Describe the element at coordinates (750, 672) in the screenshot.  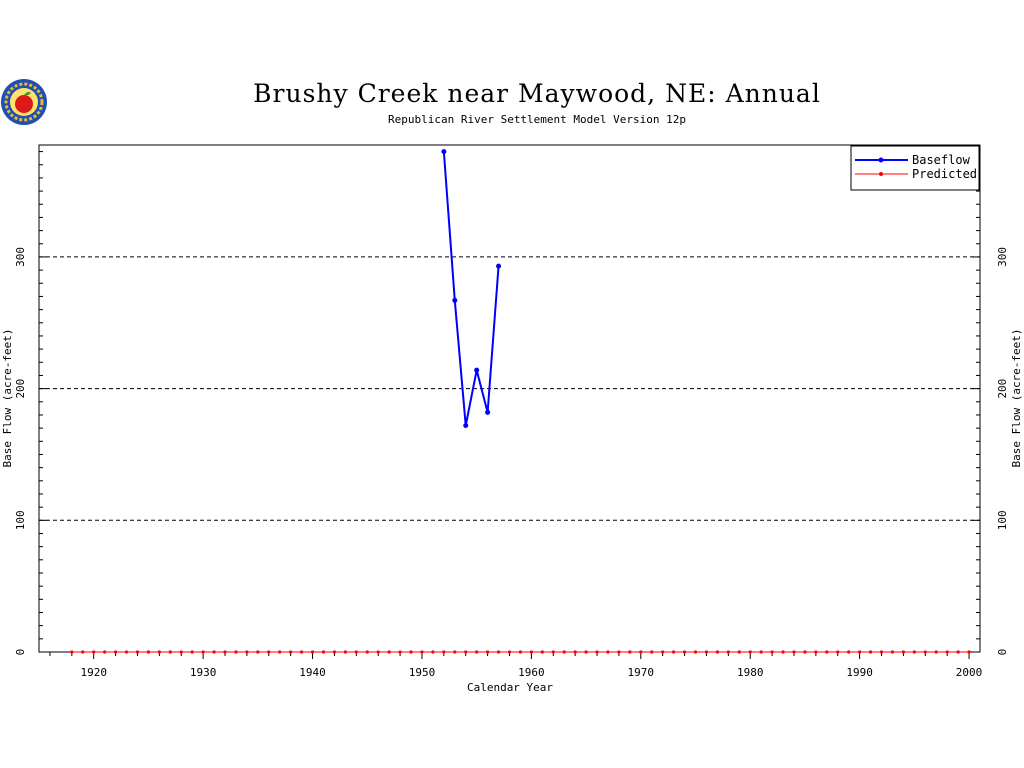
I see `x-tick-label: 1980` at that location.